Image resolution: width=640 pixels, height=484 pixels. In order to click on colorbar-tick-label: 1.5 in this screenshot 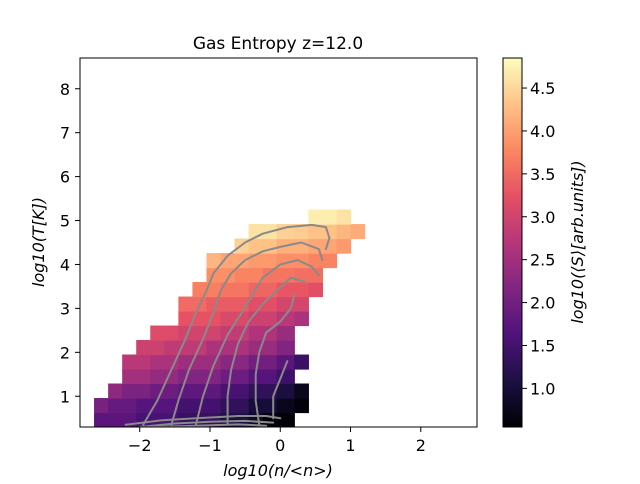, I will do `click(542, 345)`.